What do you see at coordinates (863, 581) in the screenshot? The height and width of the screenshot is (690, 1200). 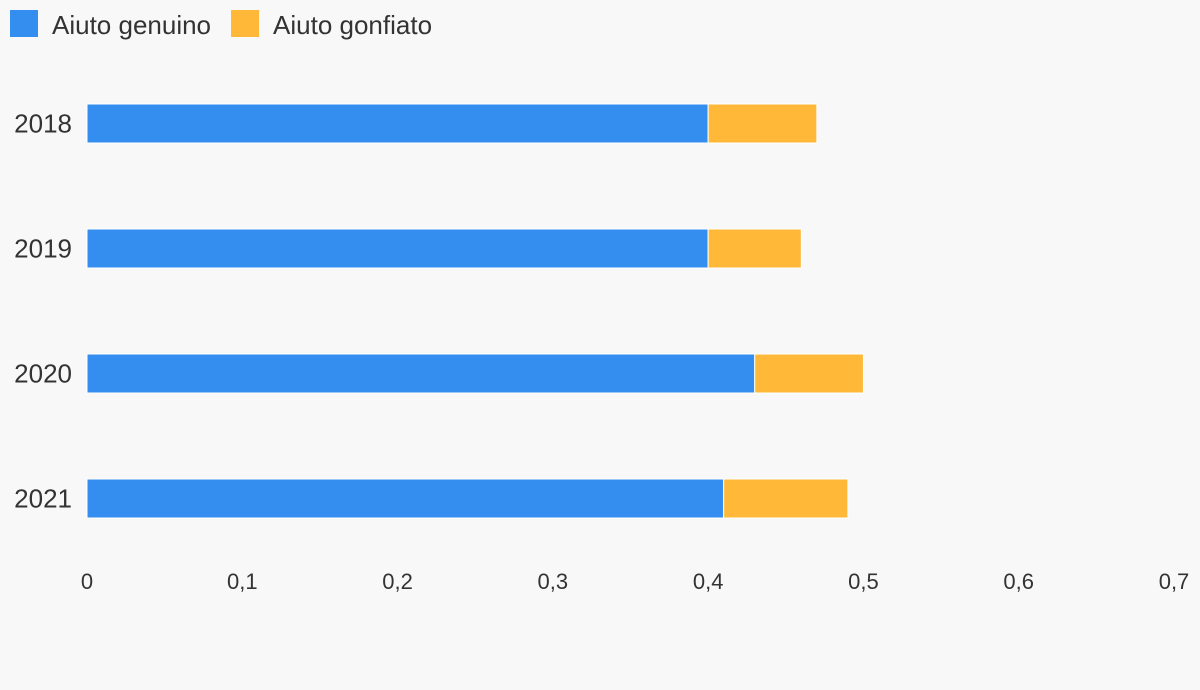 I see `x-tick-label: 0,5` at bounding box center [863, 581].